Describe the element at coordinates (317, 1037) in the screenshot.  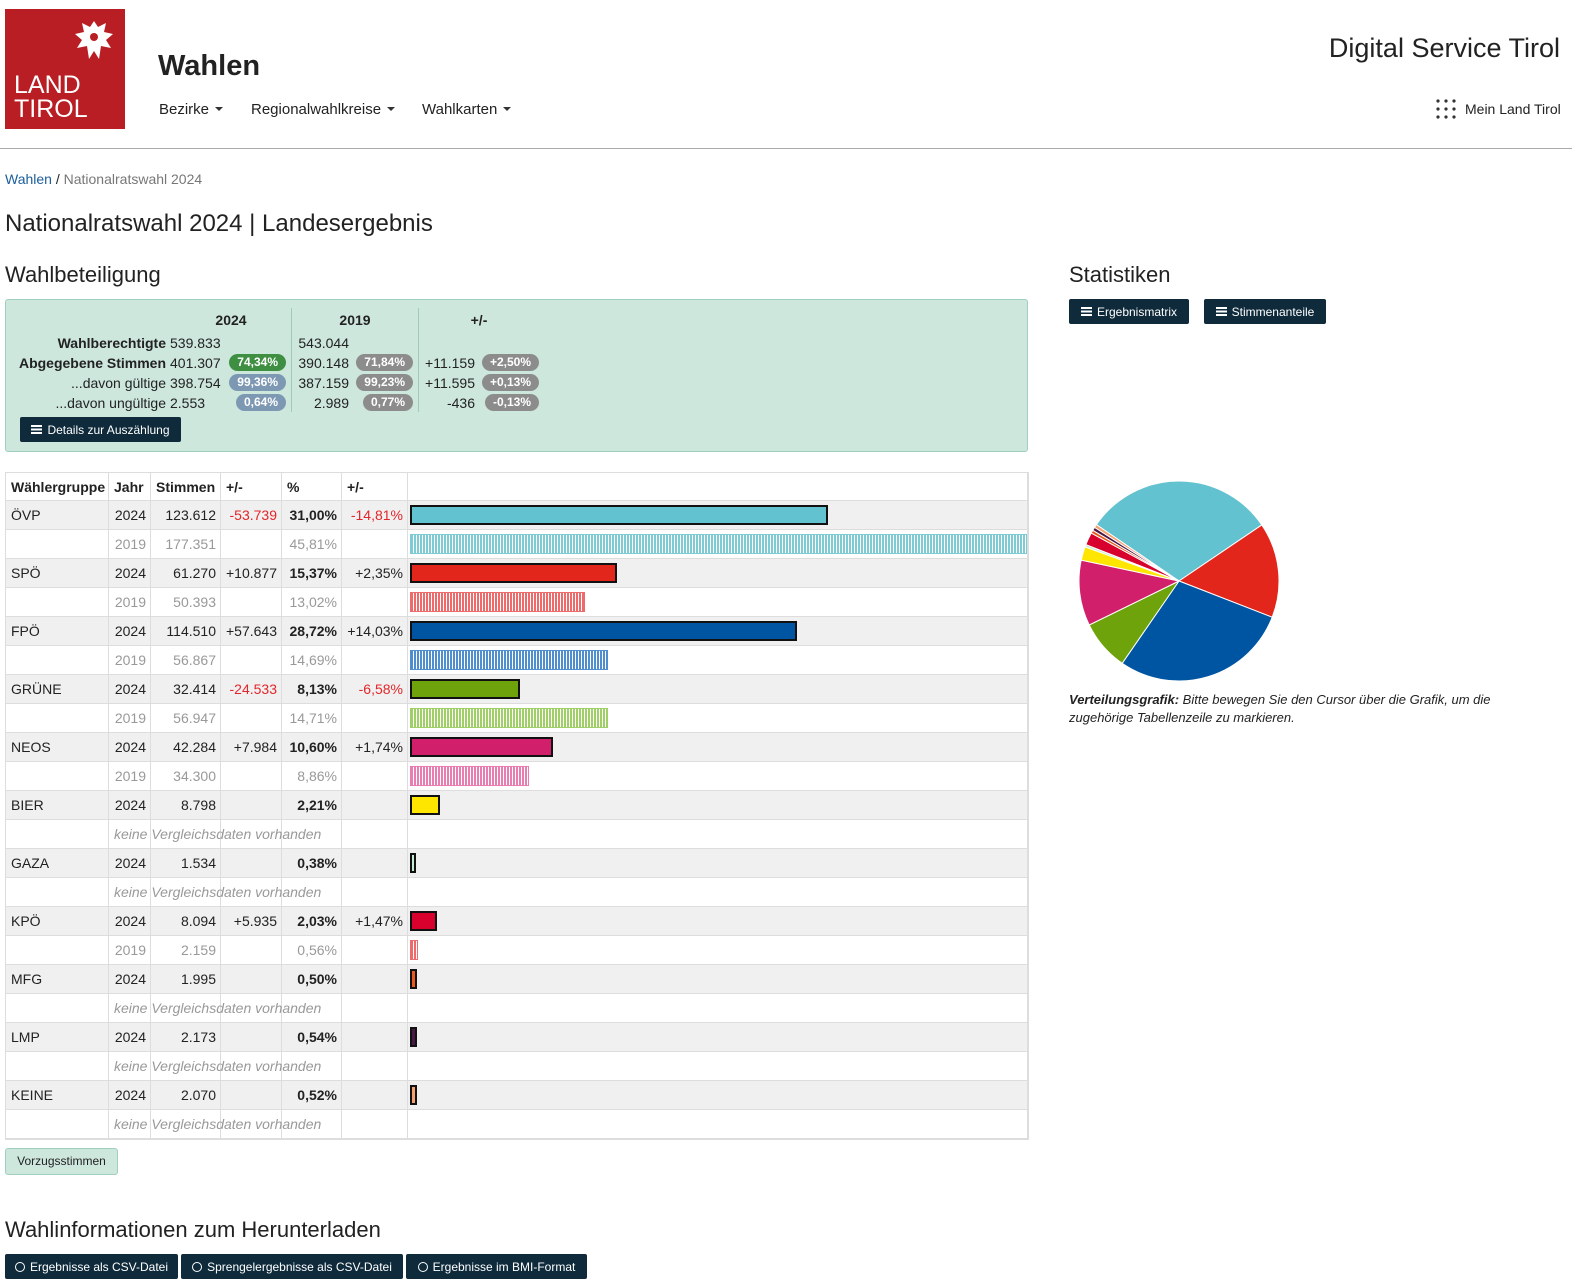
I see `cell-text: 0,54%` at that location.